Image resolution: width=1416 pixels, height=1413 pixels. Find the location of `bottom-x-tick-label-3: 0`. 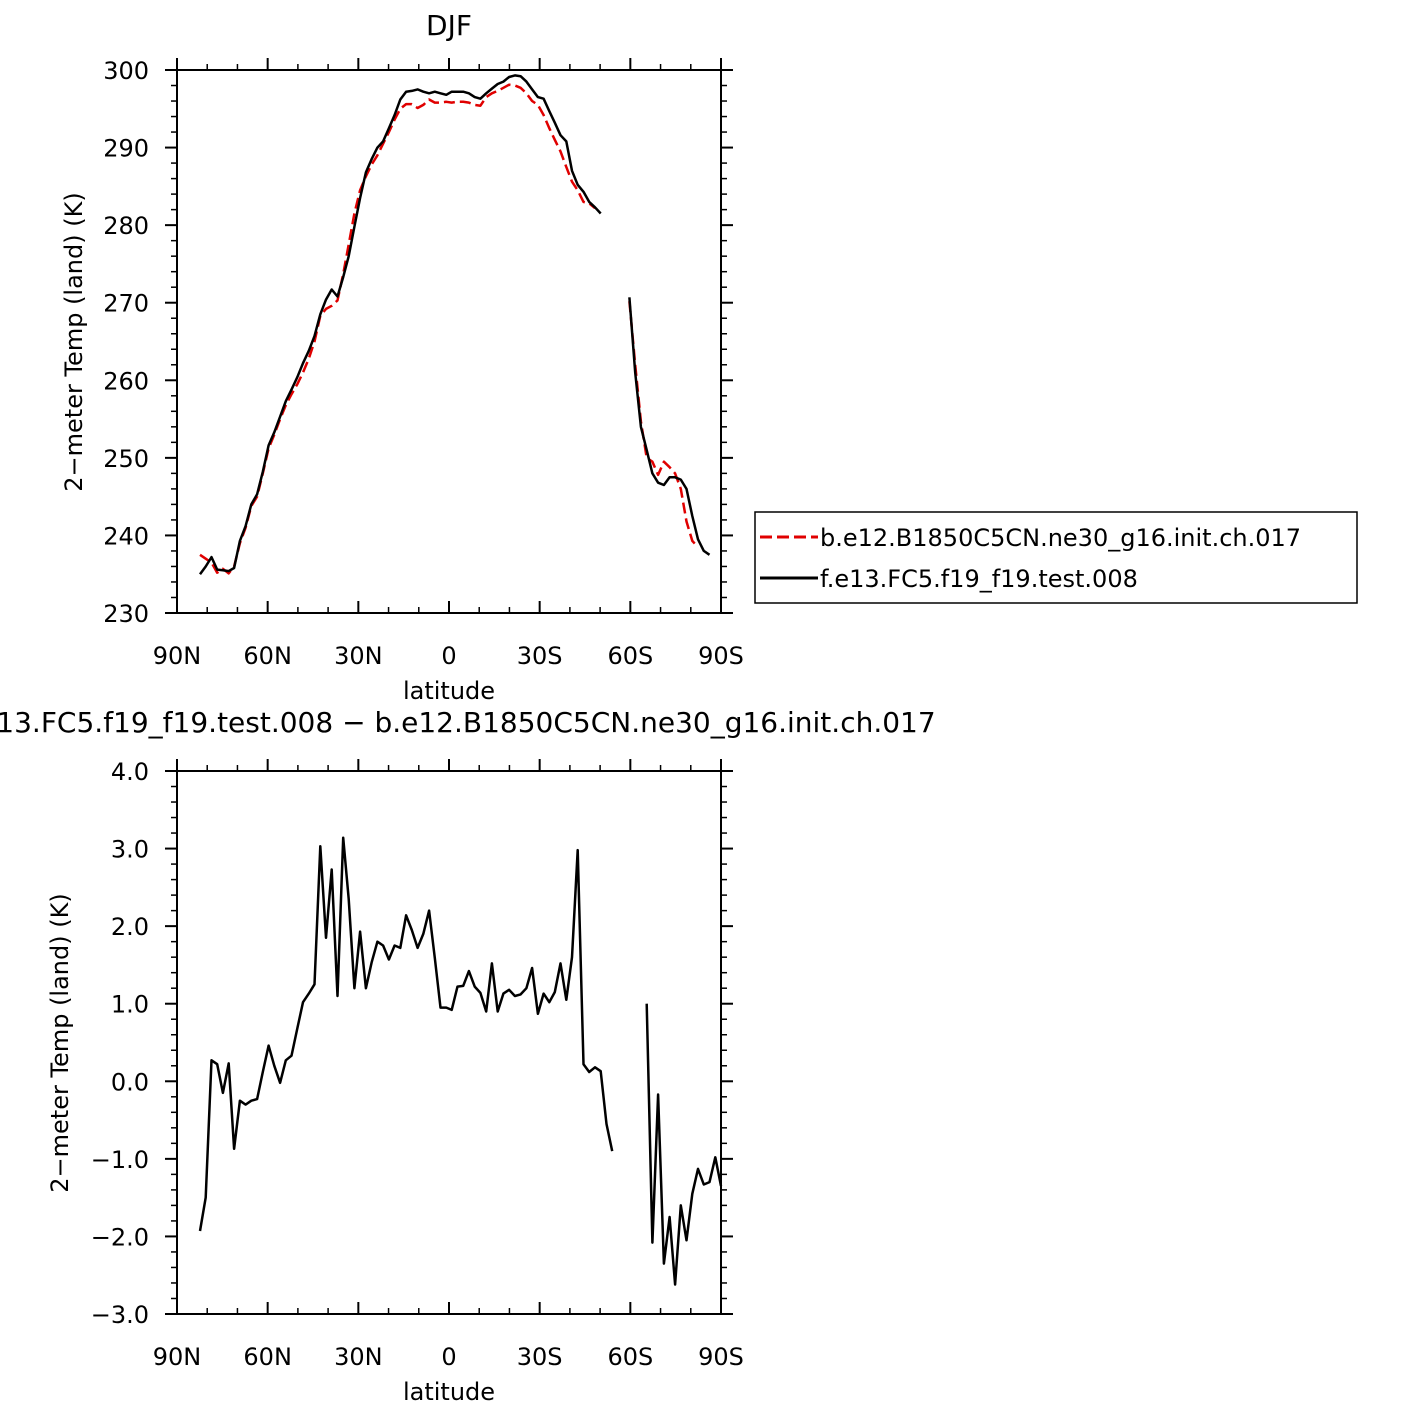

bottom-x-tick-label-3: 0 is located at coordinates (448, 1357).